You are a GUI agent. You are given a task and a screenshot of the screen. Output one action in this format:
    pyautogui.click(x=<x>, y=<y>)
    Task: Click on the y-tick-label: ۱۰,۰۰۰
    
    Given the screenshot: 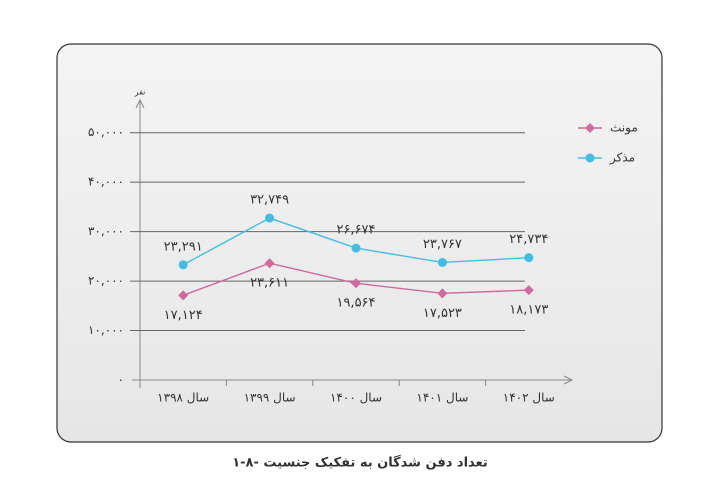 What is the action you would take?
    pyautogui.click(x=106, y=330)
    